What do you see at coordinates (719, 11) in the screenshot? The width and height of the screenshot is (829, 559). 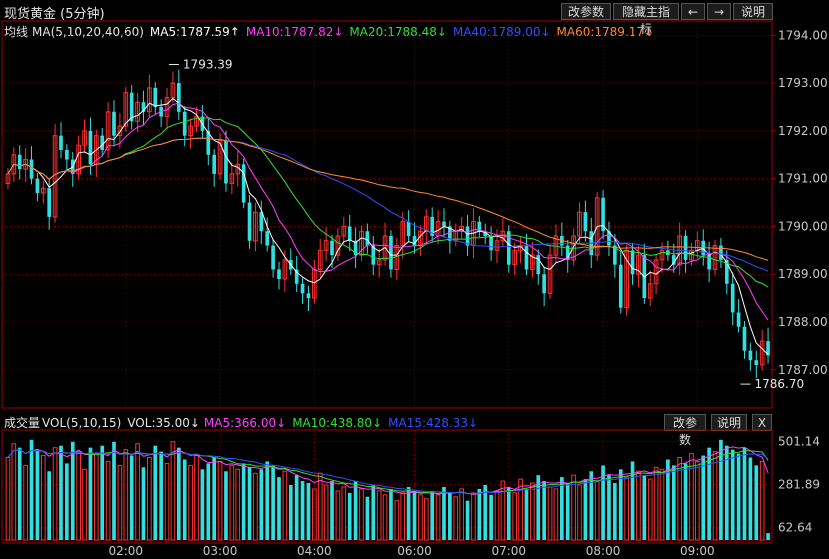 I see `right-arrow-button: →` at bounding box center [719, 11].